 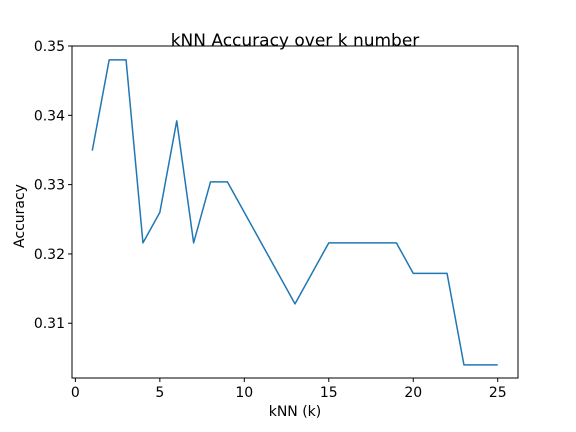 I want to click on y-tick-label: 0.33, so click(x=49, y=186).